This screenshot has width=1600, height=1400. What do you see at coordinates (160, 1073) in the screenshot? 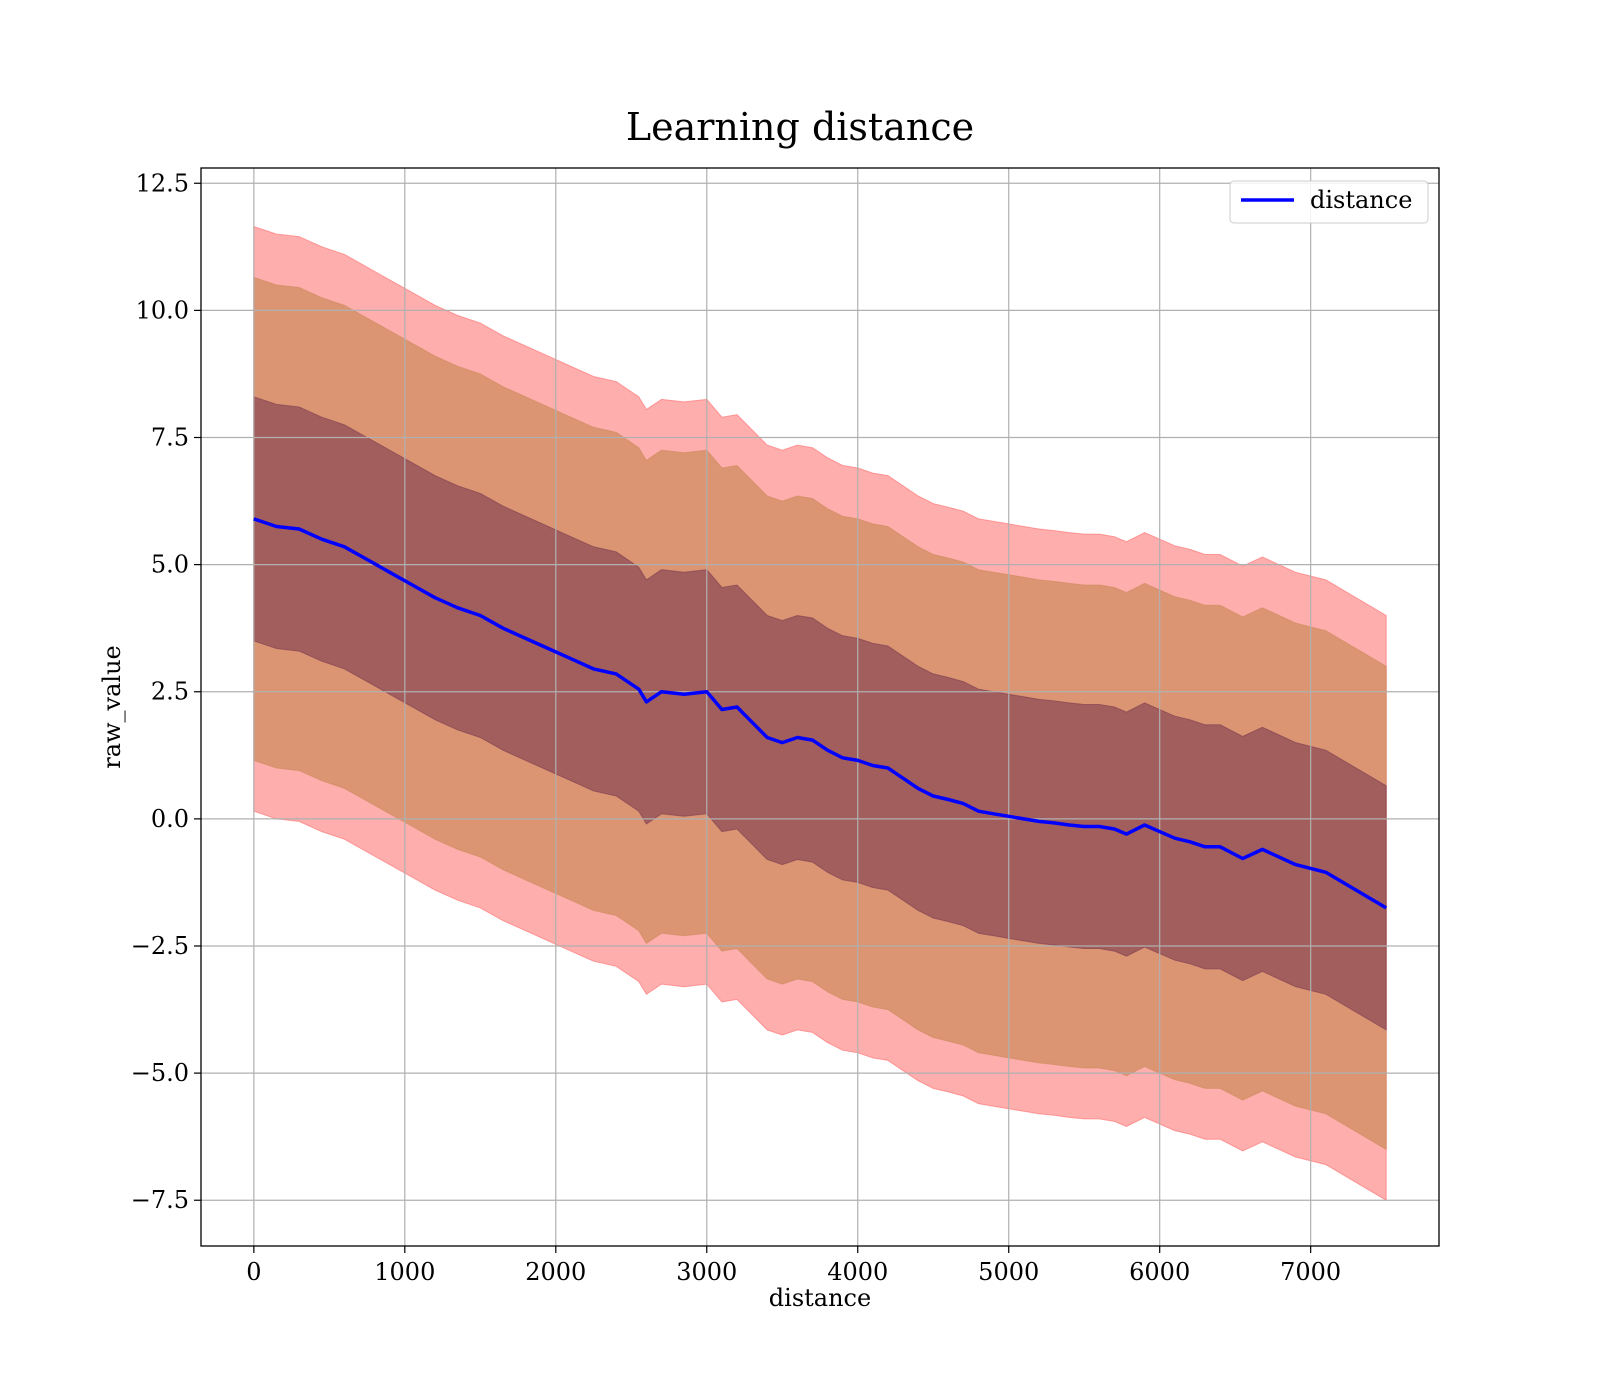
I see `y-tick-label: −5.0` at bounding box center [160, 1073].